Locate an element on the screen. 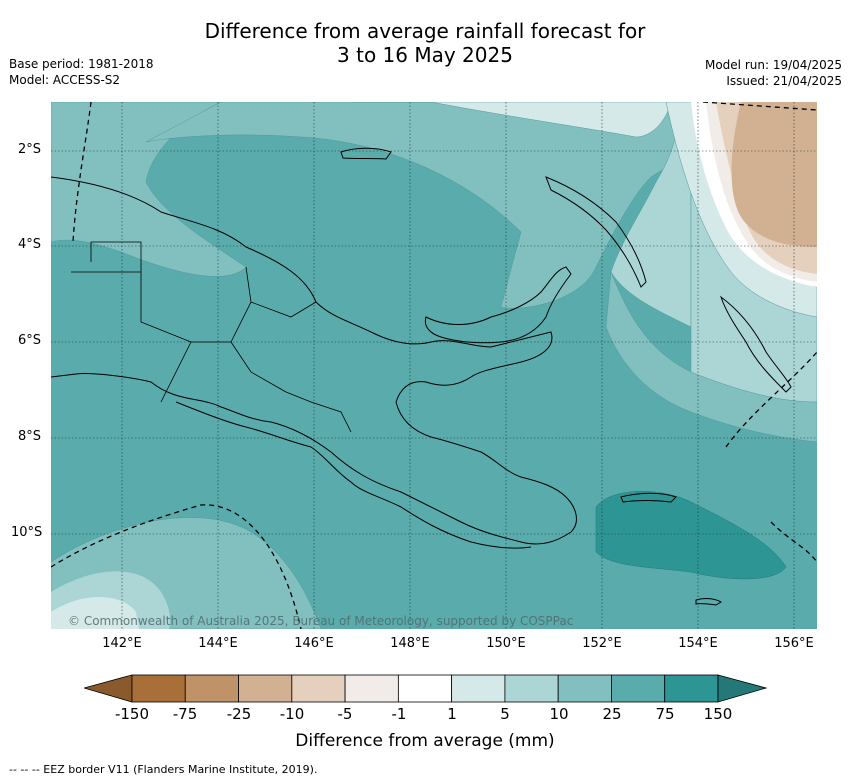 This screenshot has height=781, width=850. lon-label-146e: 146°E is located at coordinates (314, 643).